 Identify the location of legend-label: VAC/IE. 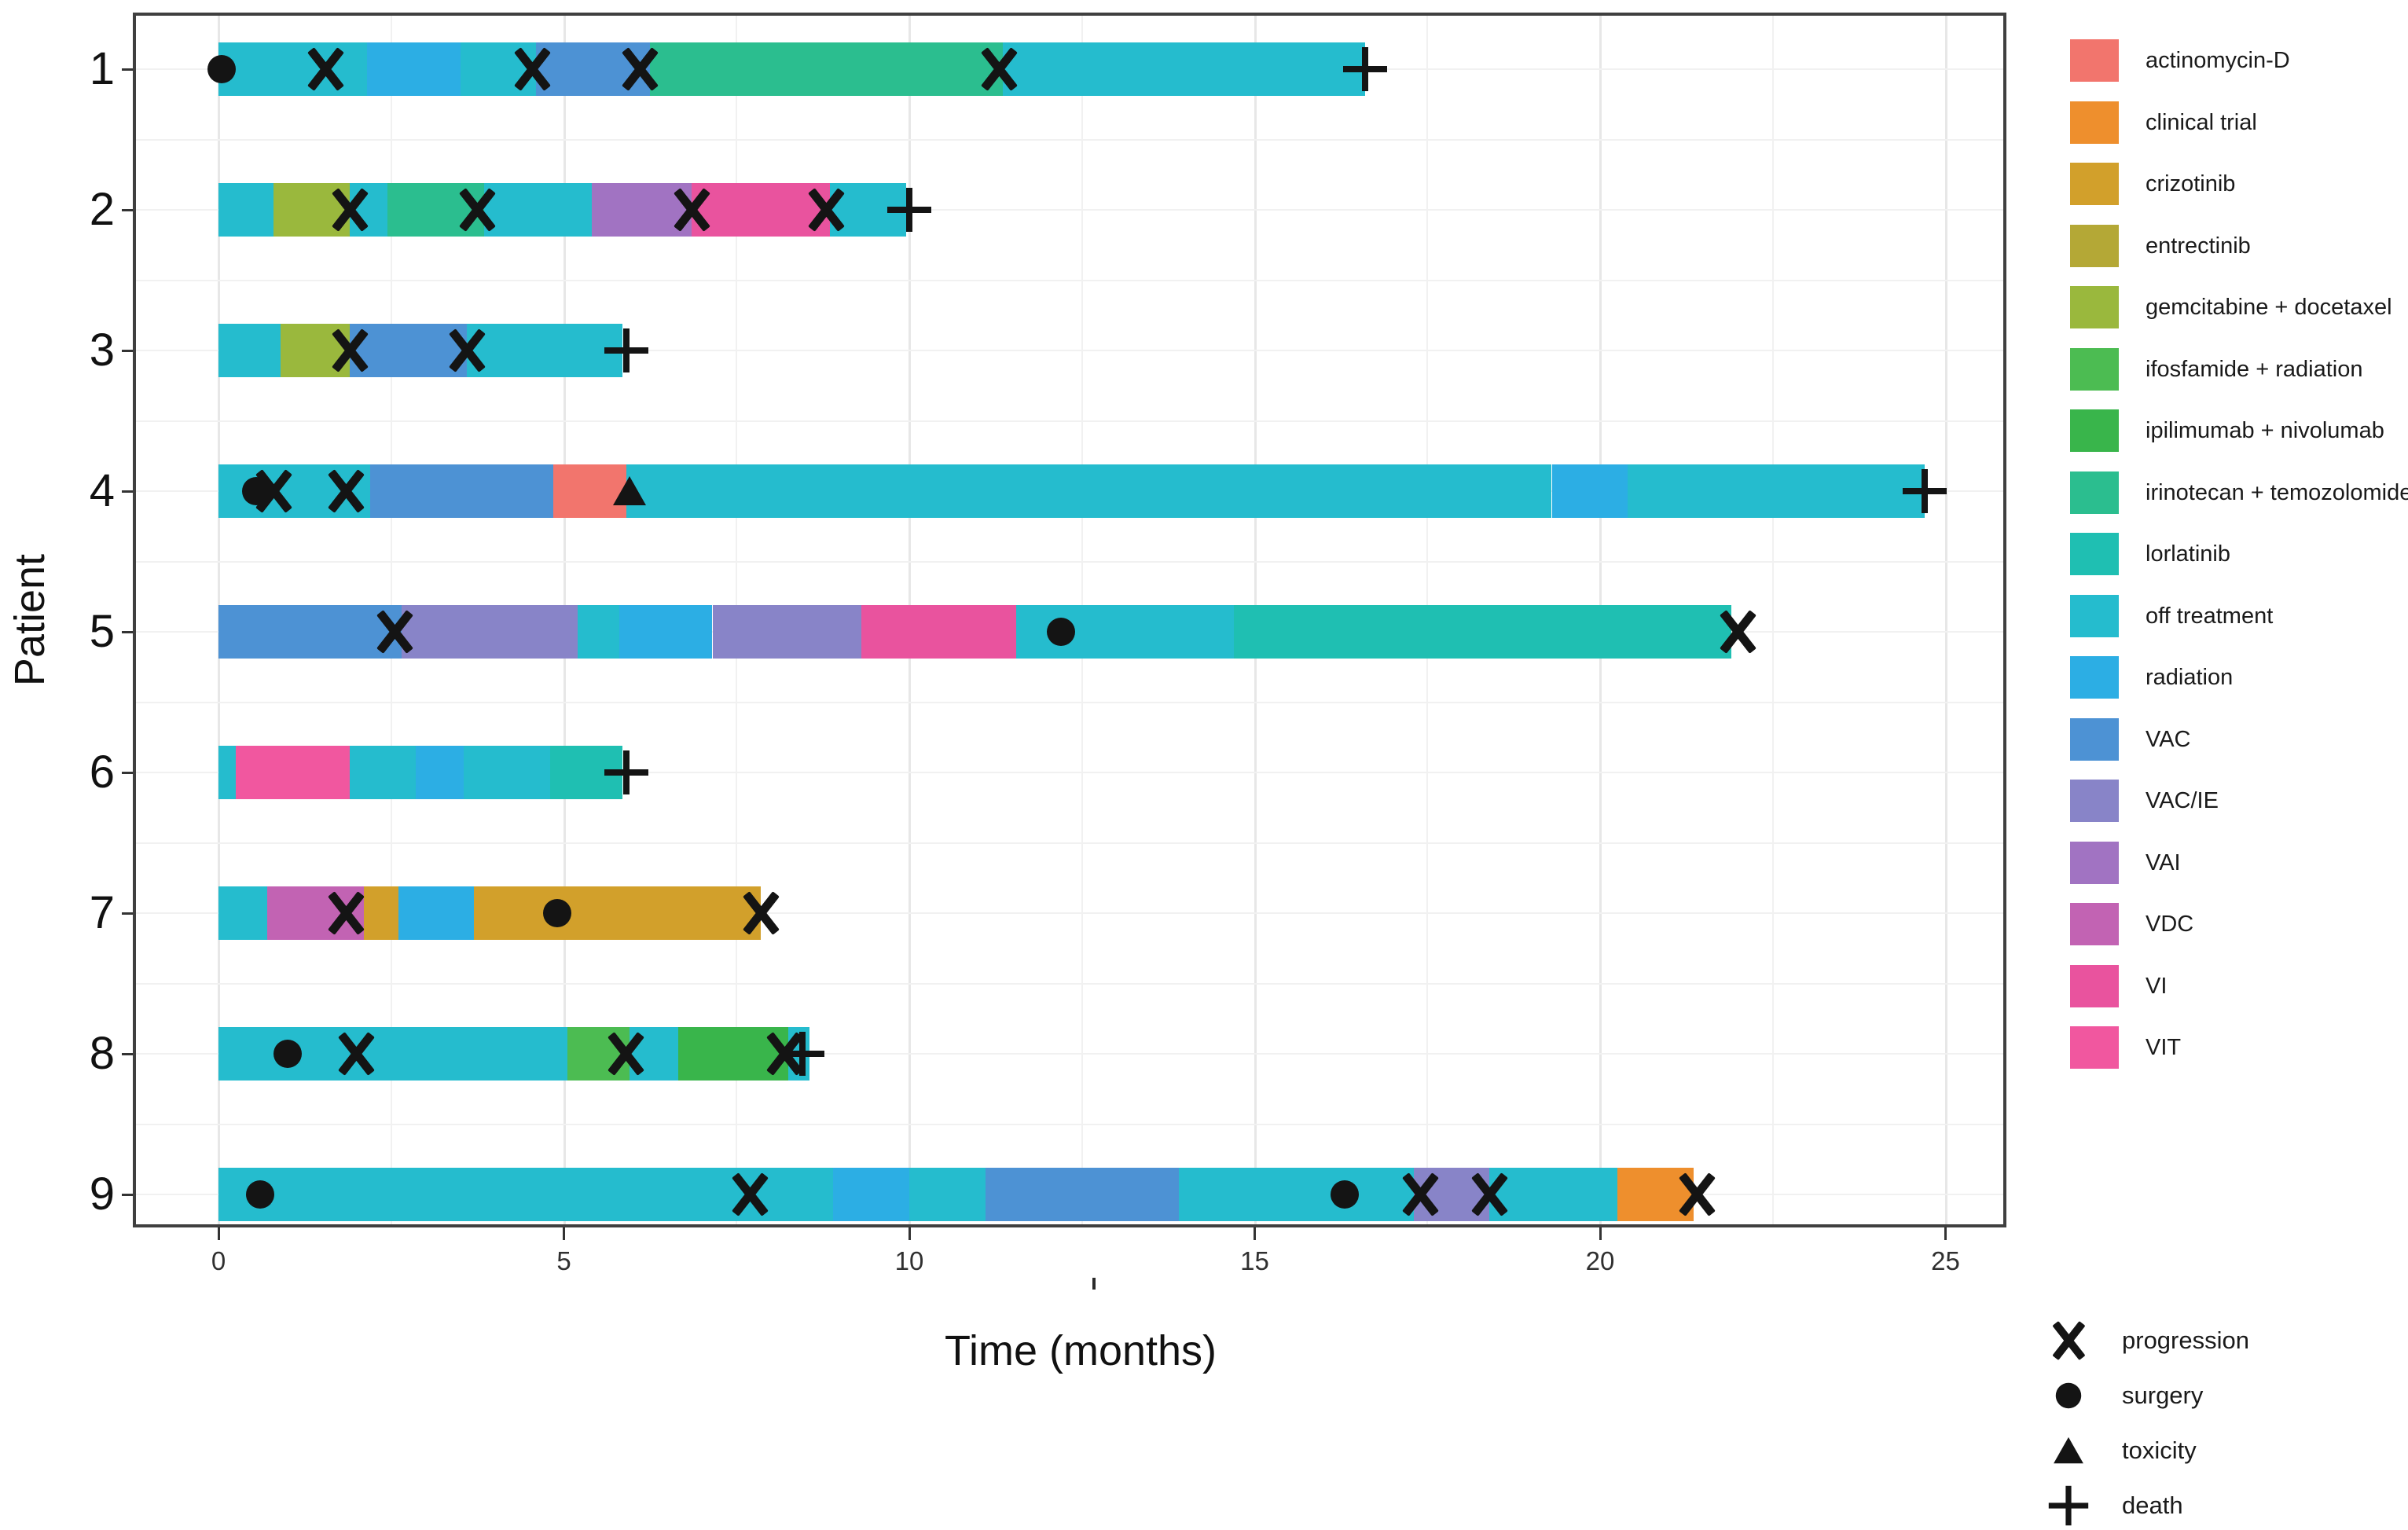
(2182, 800).